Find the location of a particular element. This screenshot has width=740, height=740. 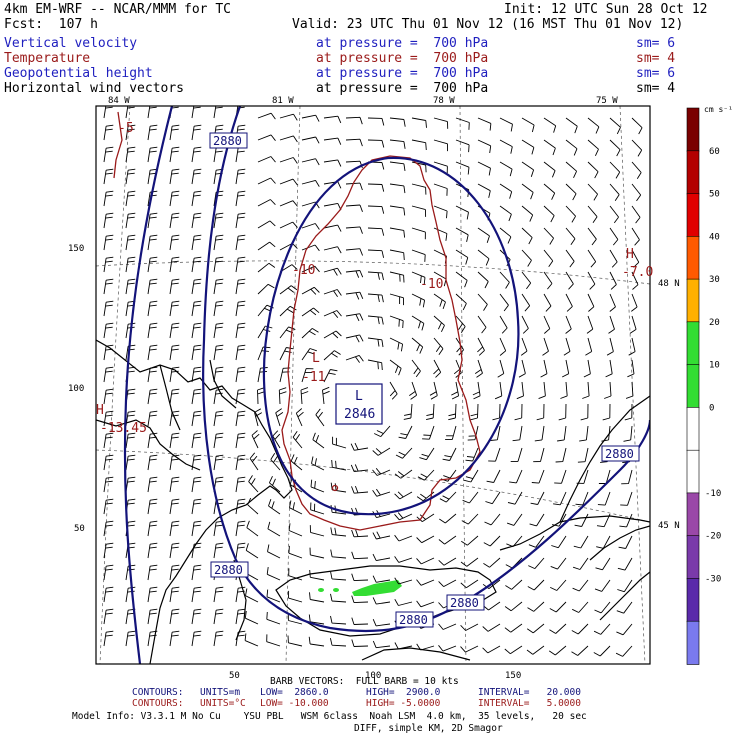

colorbar-label: 50 is located at coordinates (714, 195).